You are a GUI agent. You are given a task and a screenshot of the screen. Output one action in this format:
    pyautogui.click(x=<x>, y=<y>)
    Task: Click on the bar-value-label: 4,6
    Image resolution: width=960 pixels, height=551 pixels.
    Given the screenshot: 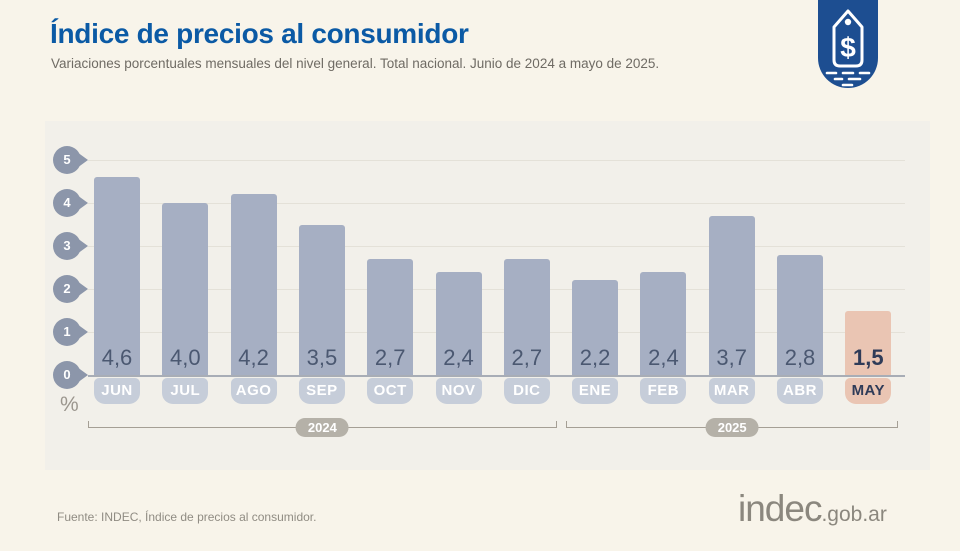 What is the action you would take?
    pyautogui.click(x=117, y=357)
    